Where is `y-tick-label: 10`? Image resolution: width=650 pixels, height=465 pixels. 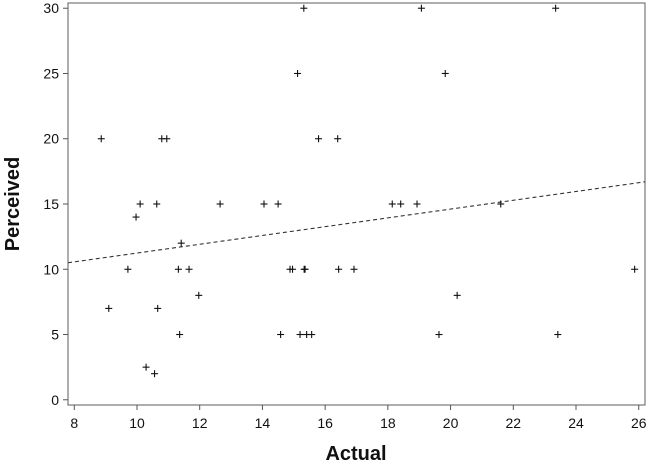
y-tick-label: 10 is located at coordinates (51, 269).